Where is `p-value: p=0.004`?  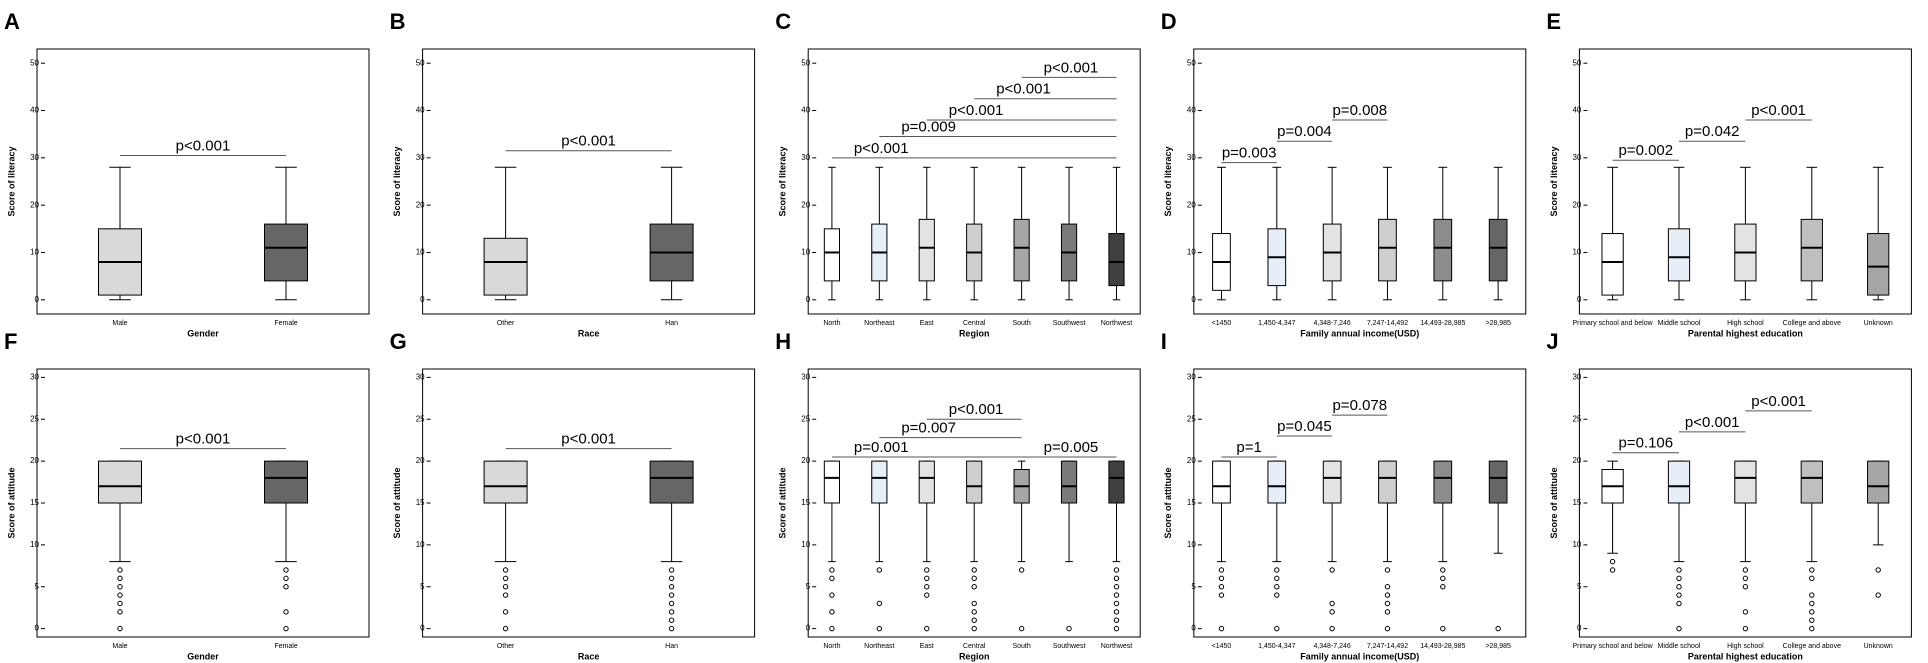
p-value: p=0.004 is located at coordinates (1304, 131).